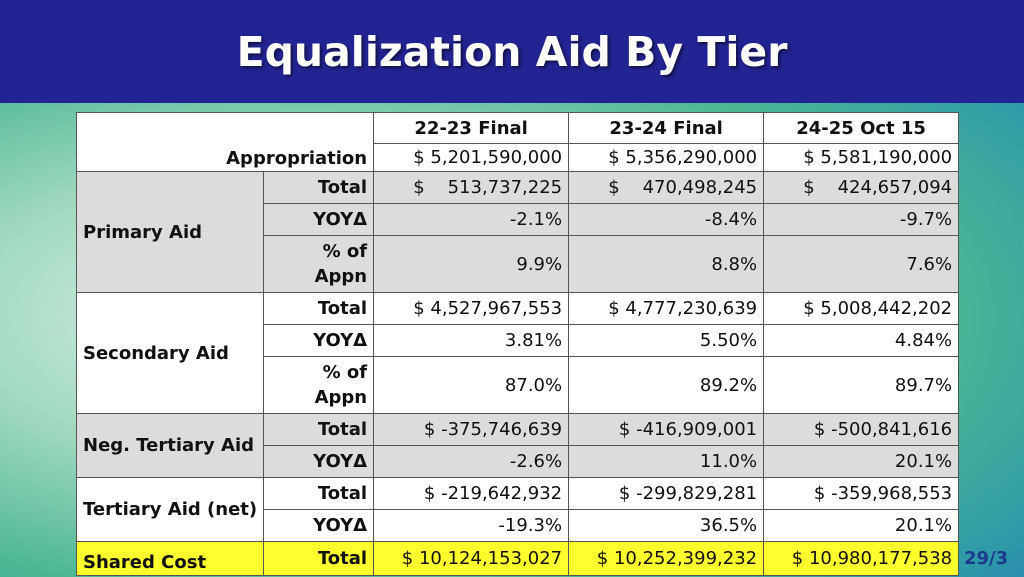 The height and width of the screenshot is (577, 1024). I want to click on table-cell: 8.8%, so click(666, 264).